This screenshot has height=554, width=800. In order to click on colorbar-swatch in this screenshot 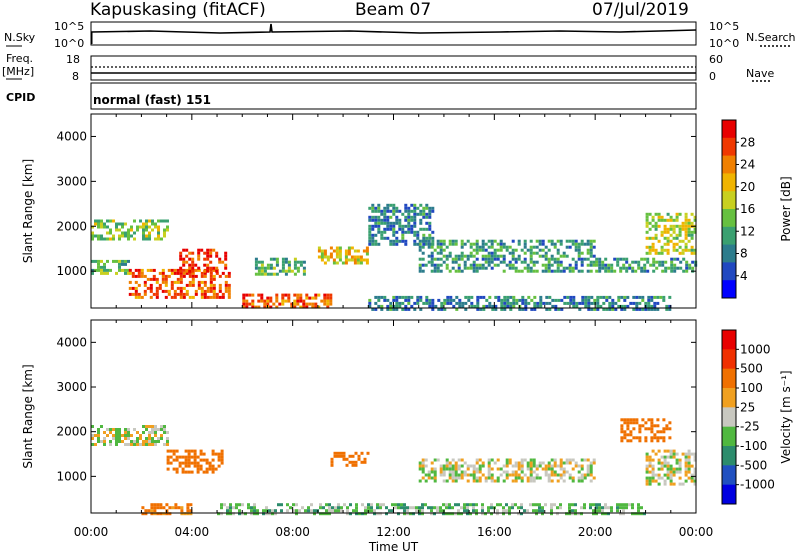, I will do `click(729, 475)`.